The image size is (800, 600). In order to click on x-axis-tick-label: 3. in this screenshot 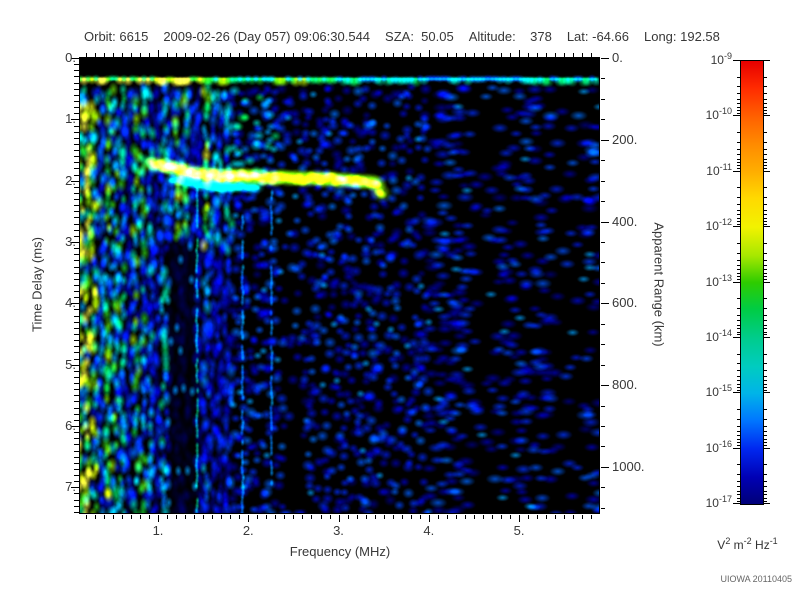, I will do `click(338, 530)`.